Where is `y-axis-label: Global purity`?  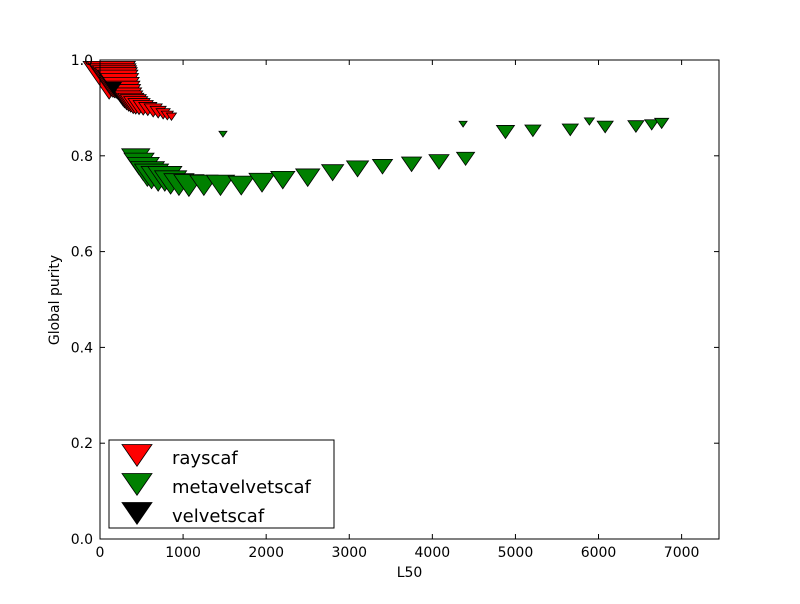 y-axis-label: Global purity is located at coordinates (55, 300).